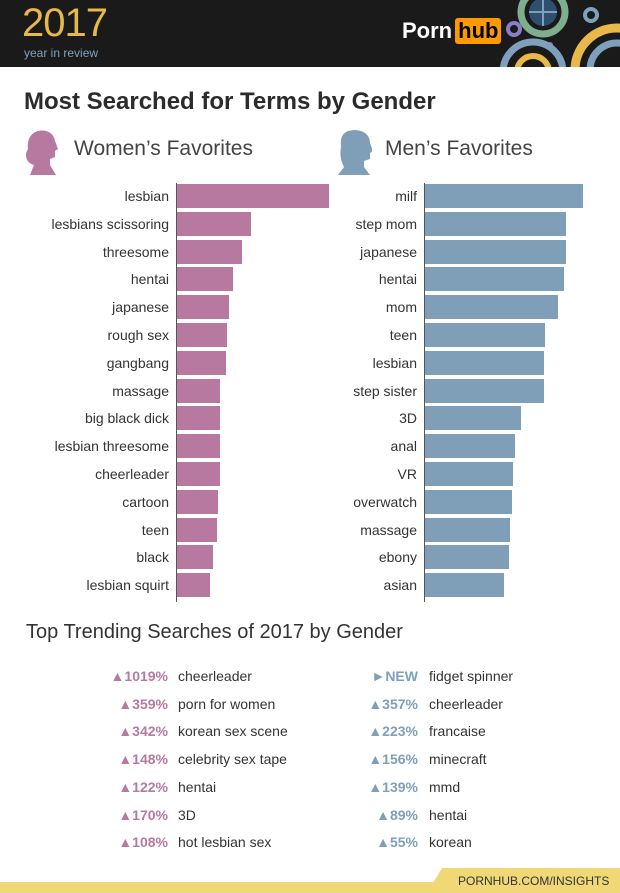 This screenshot has height=893, width=620. What do you see at coordinates (427, 30) in the screenshot?
I see `logo-text-left: Porn` at bounding box center [427, 30].